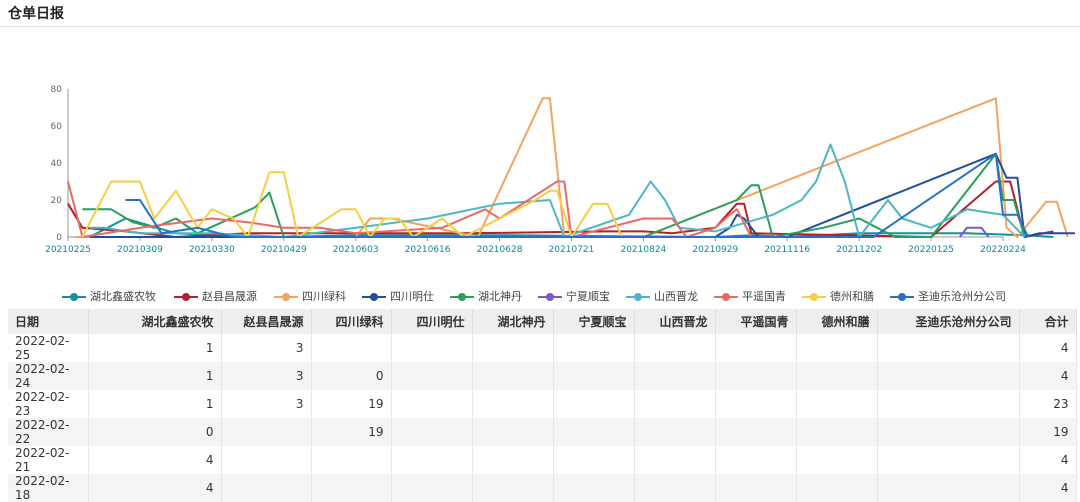 This screenshot has width=1080, height=502. I want to click on x-tick-label: 20210225, so click(68, 250).